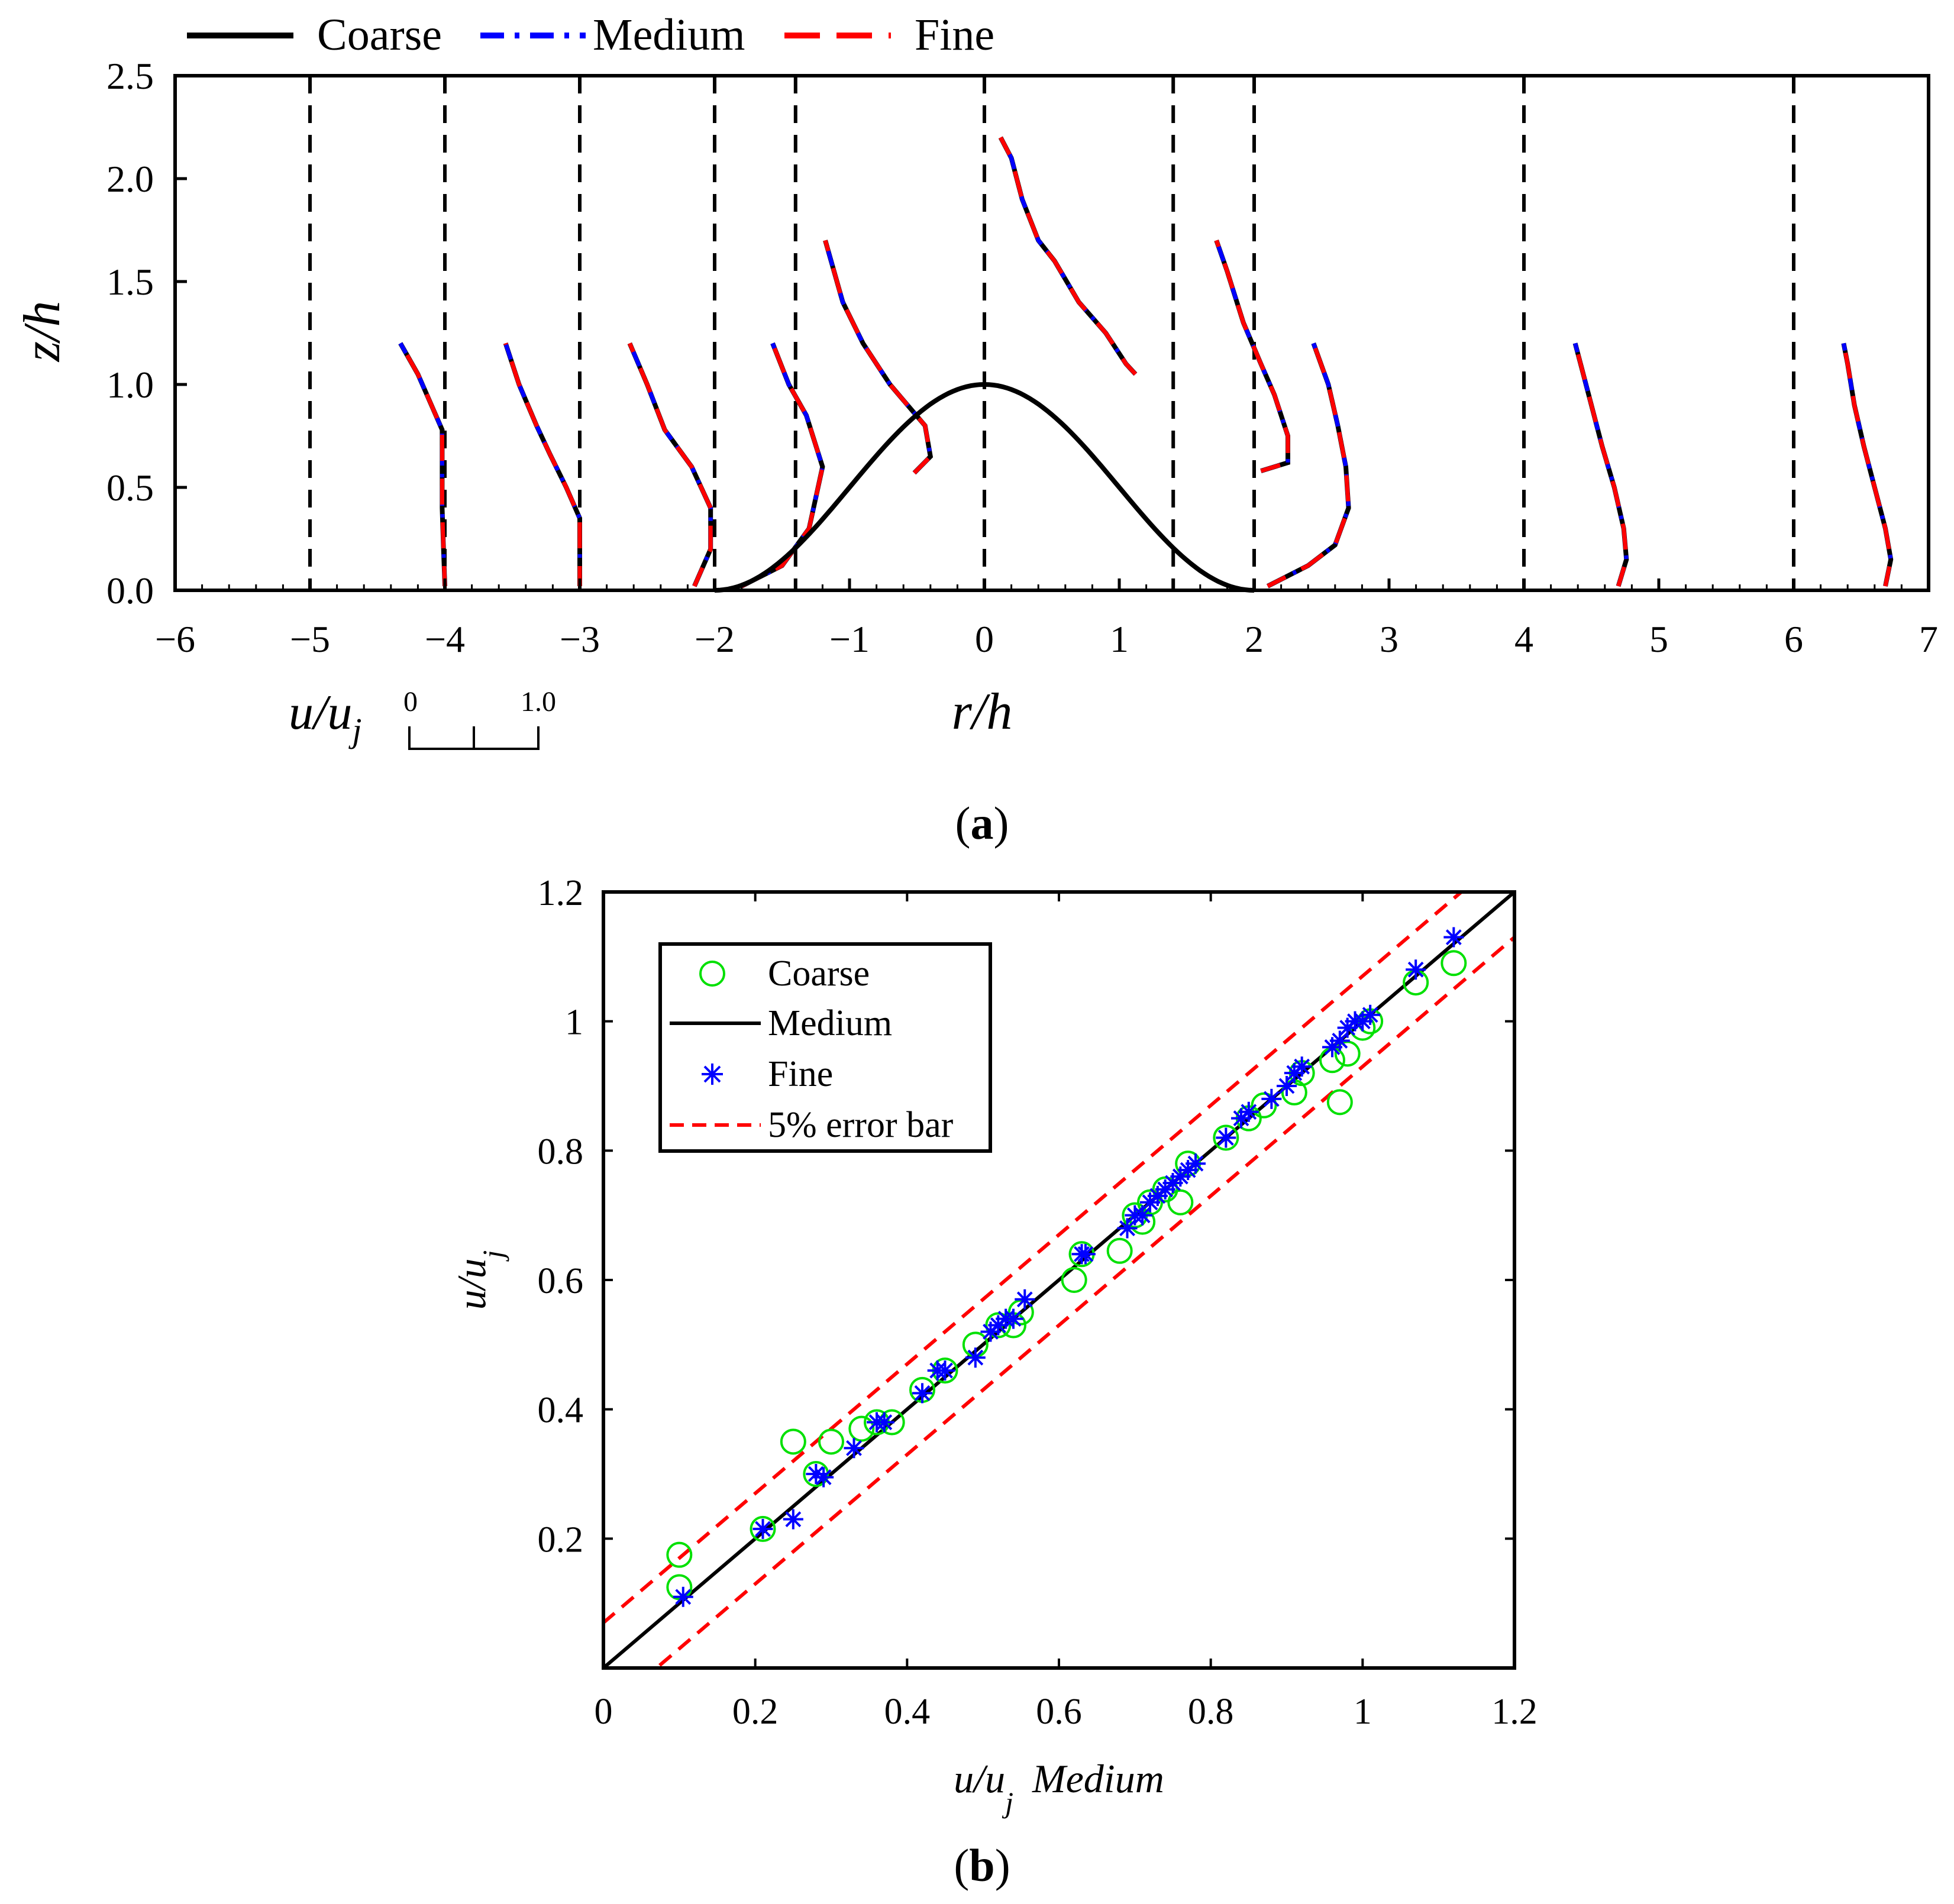 The image size is (1954, 1904). Describe the element at coordinates (561, 1281) in the screenshot. I see `y-tick-label-b: 0.6` at that location.